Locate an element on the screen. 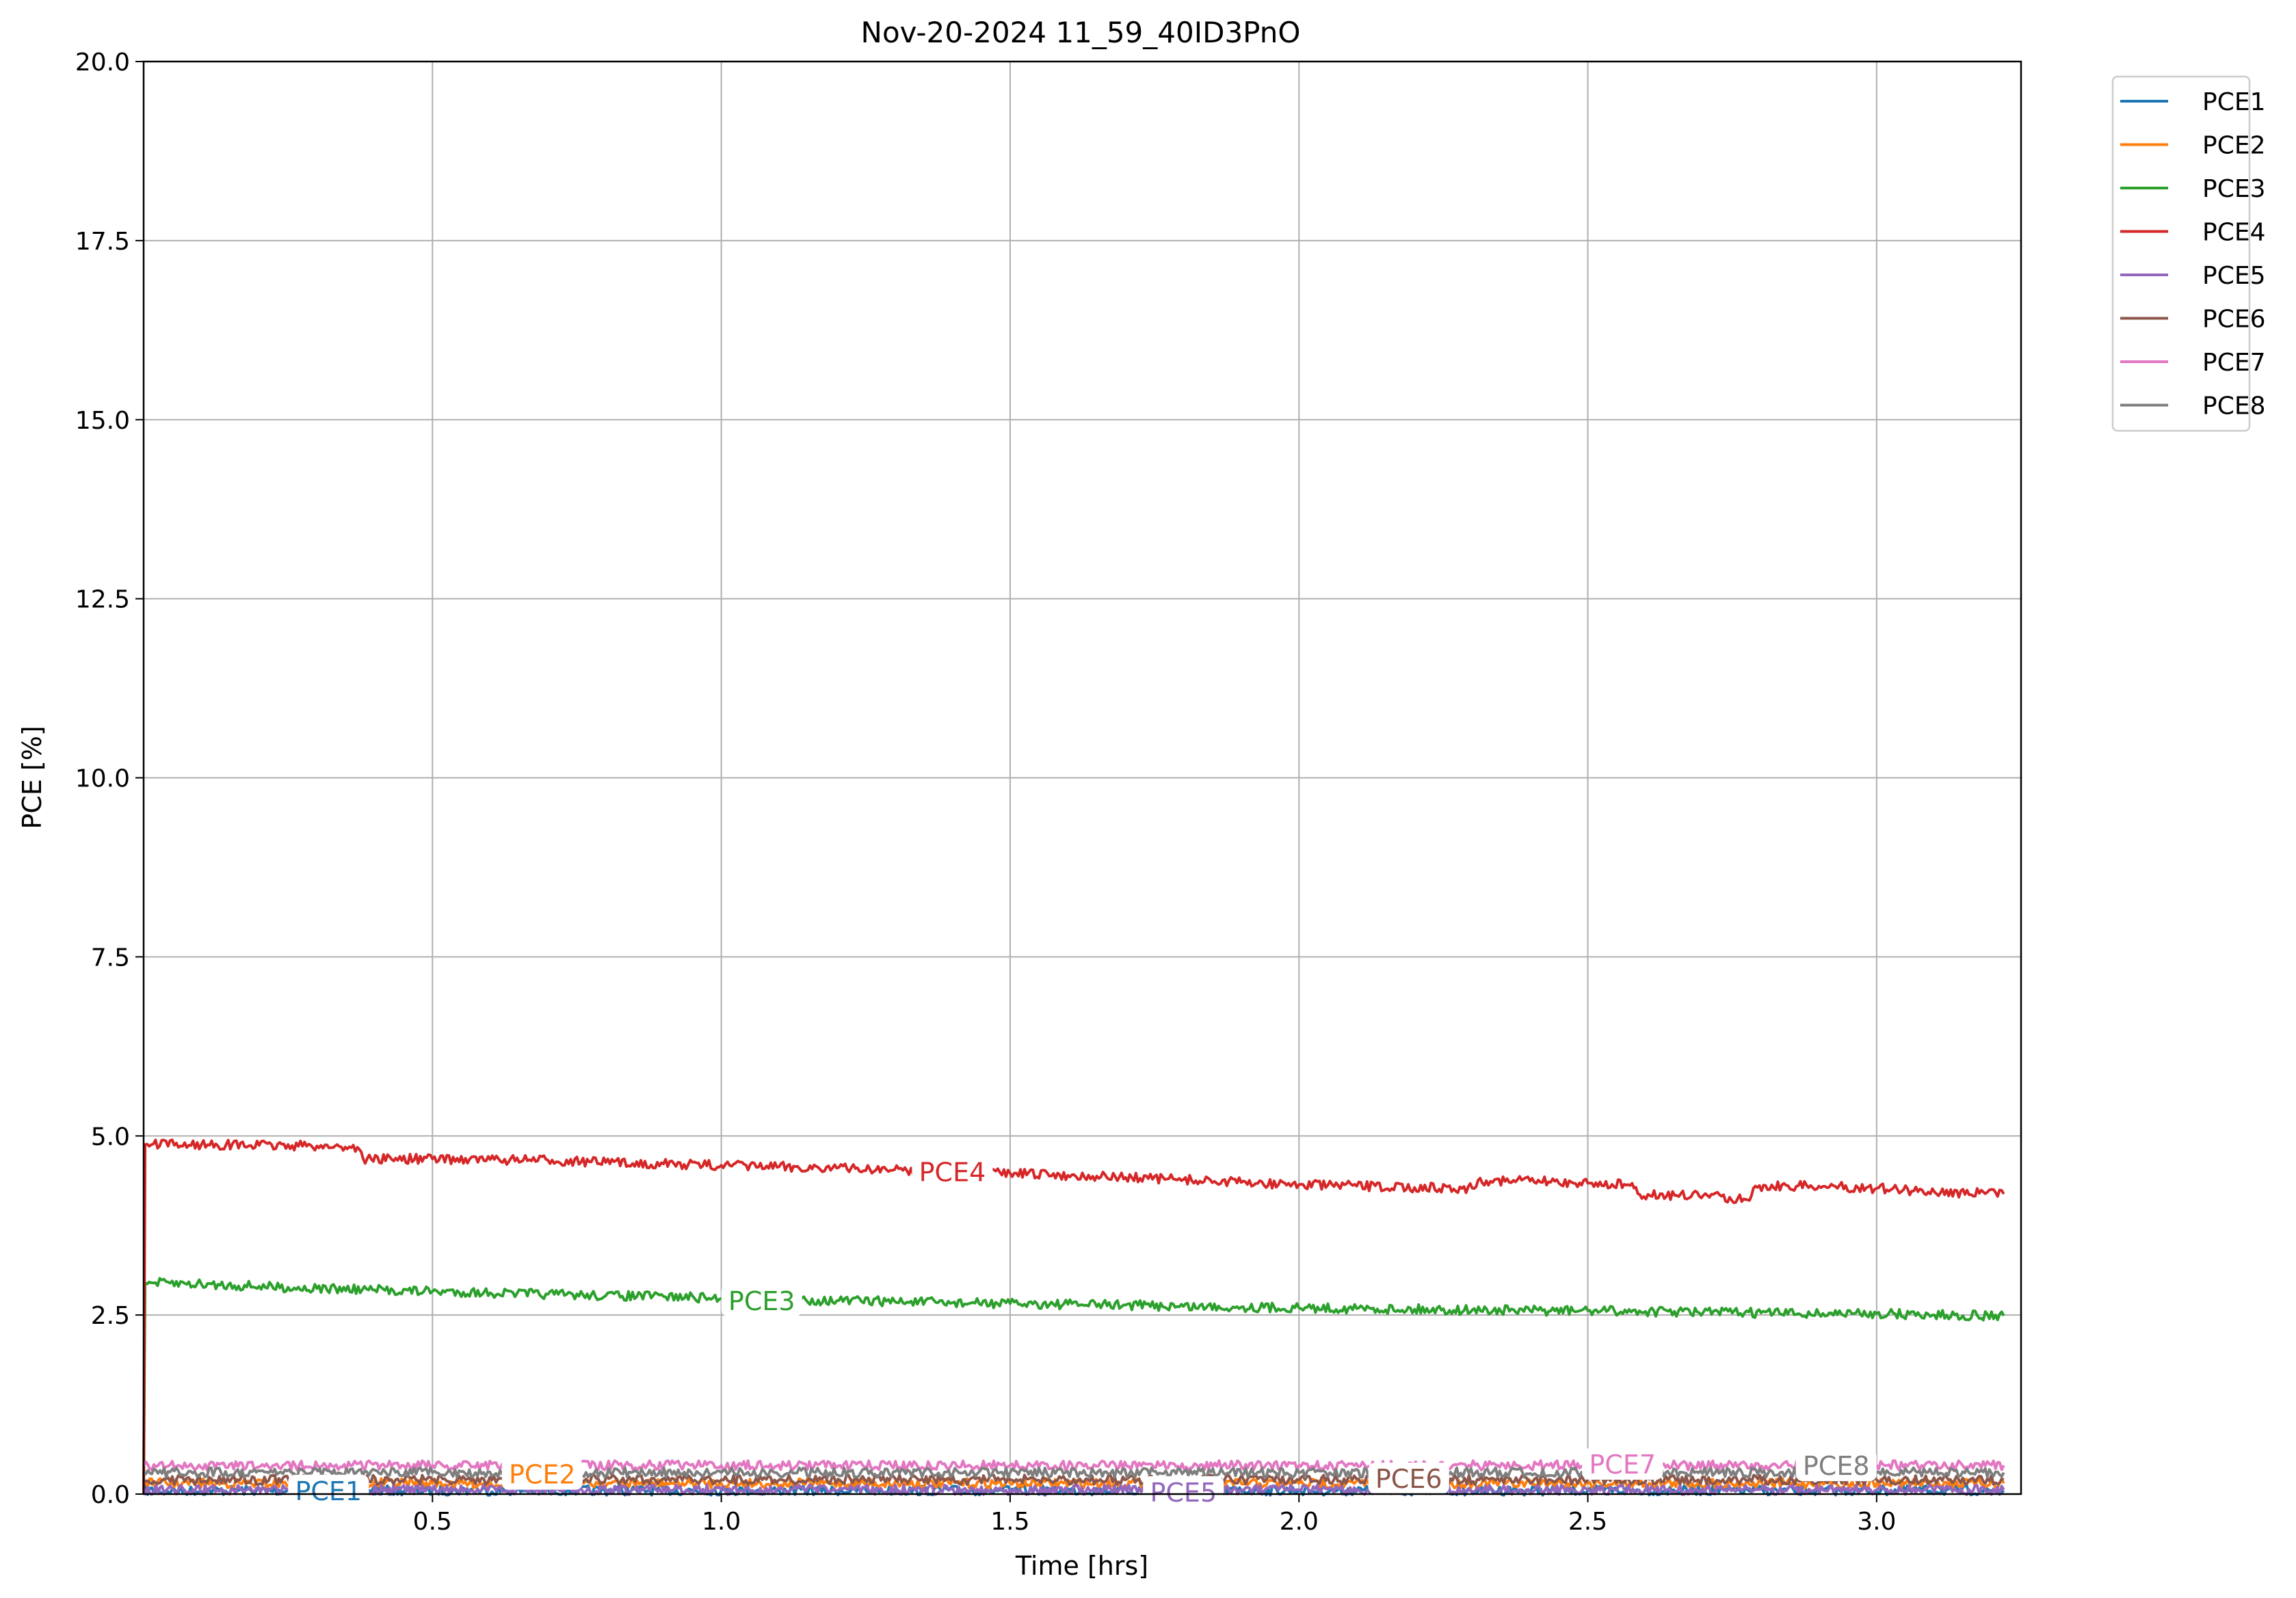  y-tick-label: 20.0 is located at coordinates (102, 63).